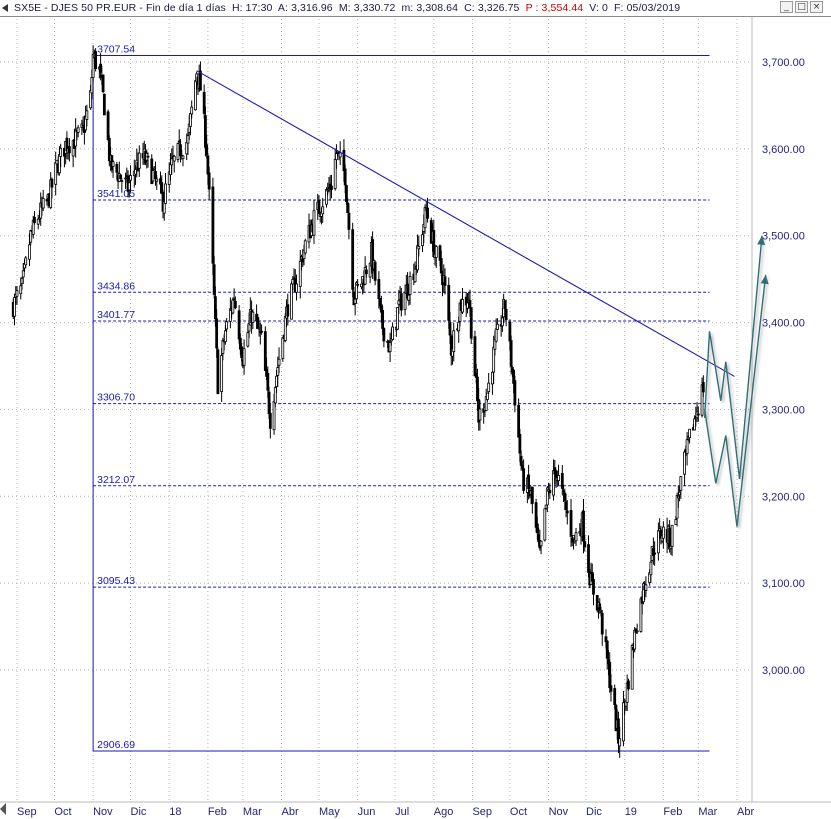 The width and height of the screenshot is (831, 819). What do you see at coordinates (407, 8) in the screenshot?
I see `min-label: m:` at bounding box center [407, 8].